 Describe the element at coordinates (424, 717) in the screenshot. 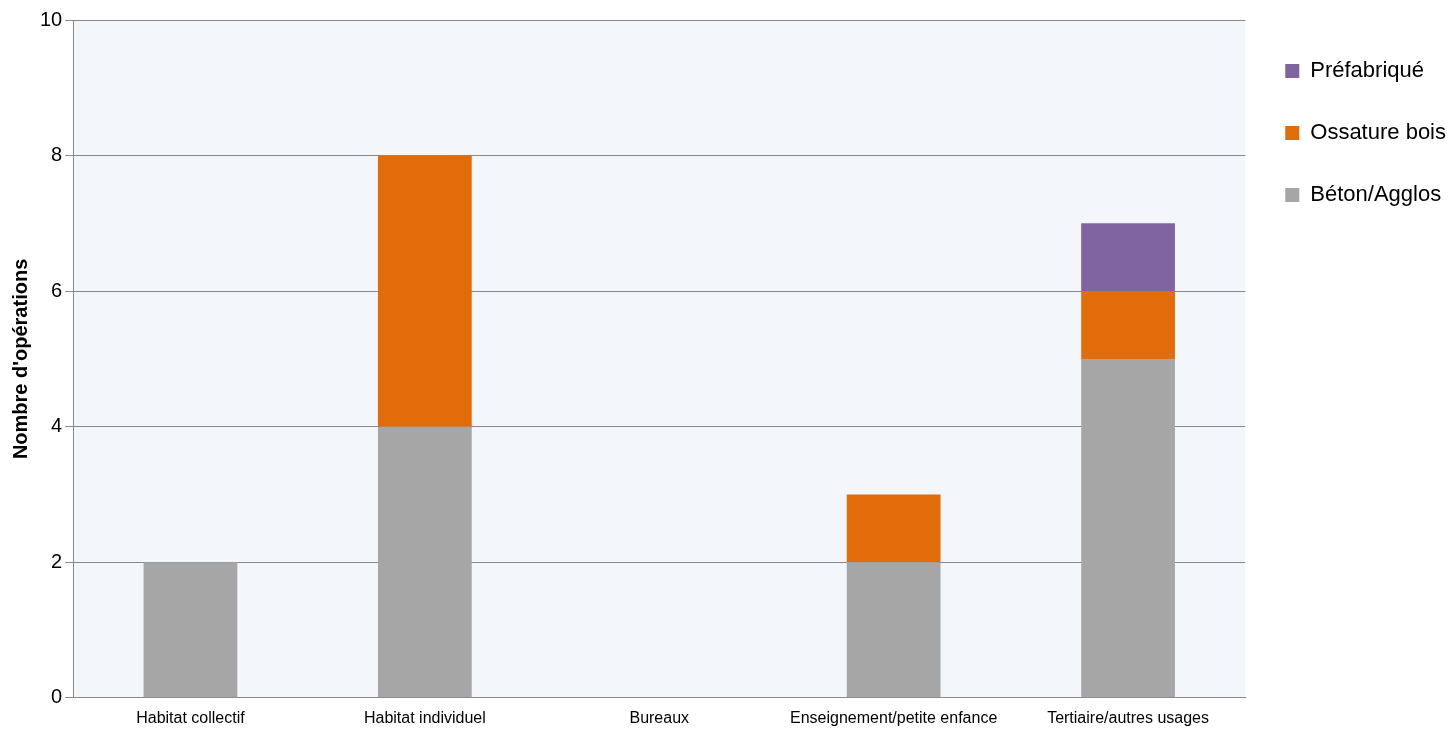

I see `x-tick-label: Habitat individuel` at that location.